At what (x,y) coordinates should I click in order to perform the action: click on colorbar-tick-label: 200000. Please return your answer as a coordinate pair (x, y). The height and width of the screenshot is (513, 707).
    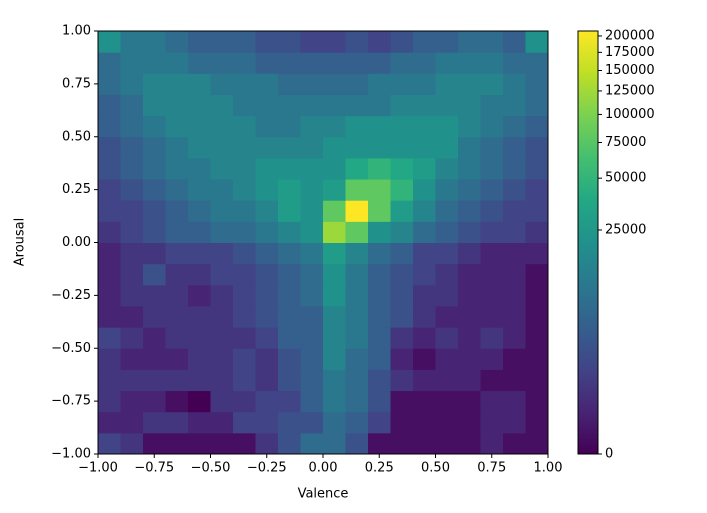
    Looking at the image, I should click on (630, 35).